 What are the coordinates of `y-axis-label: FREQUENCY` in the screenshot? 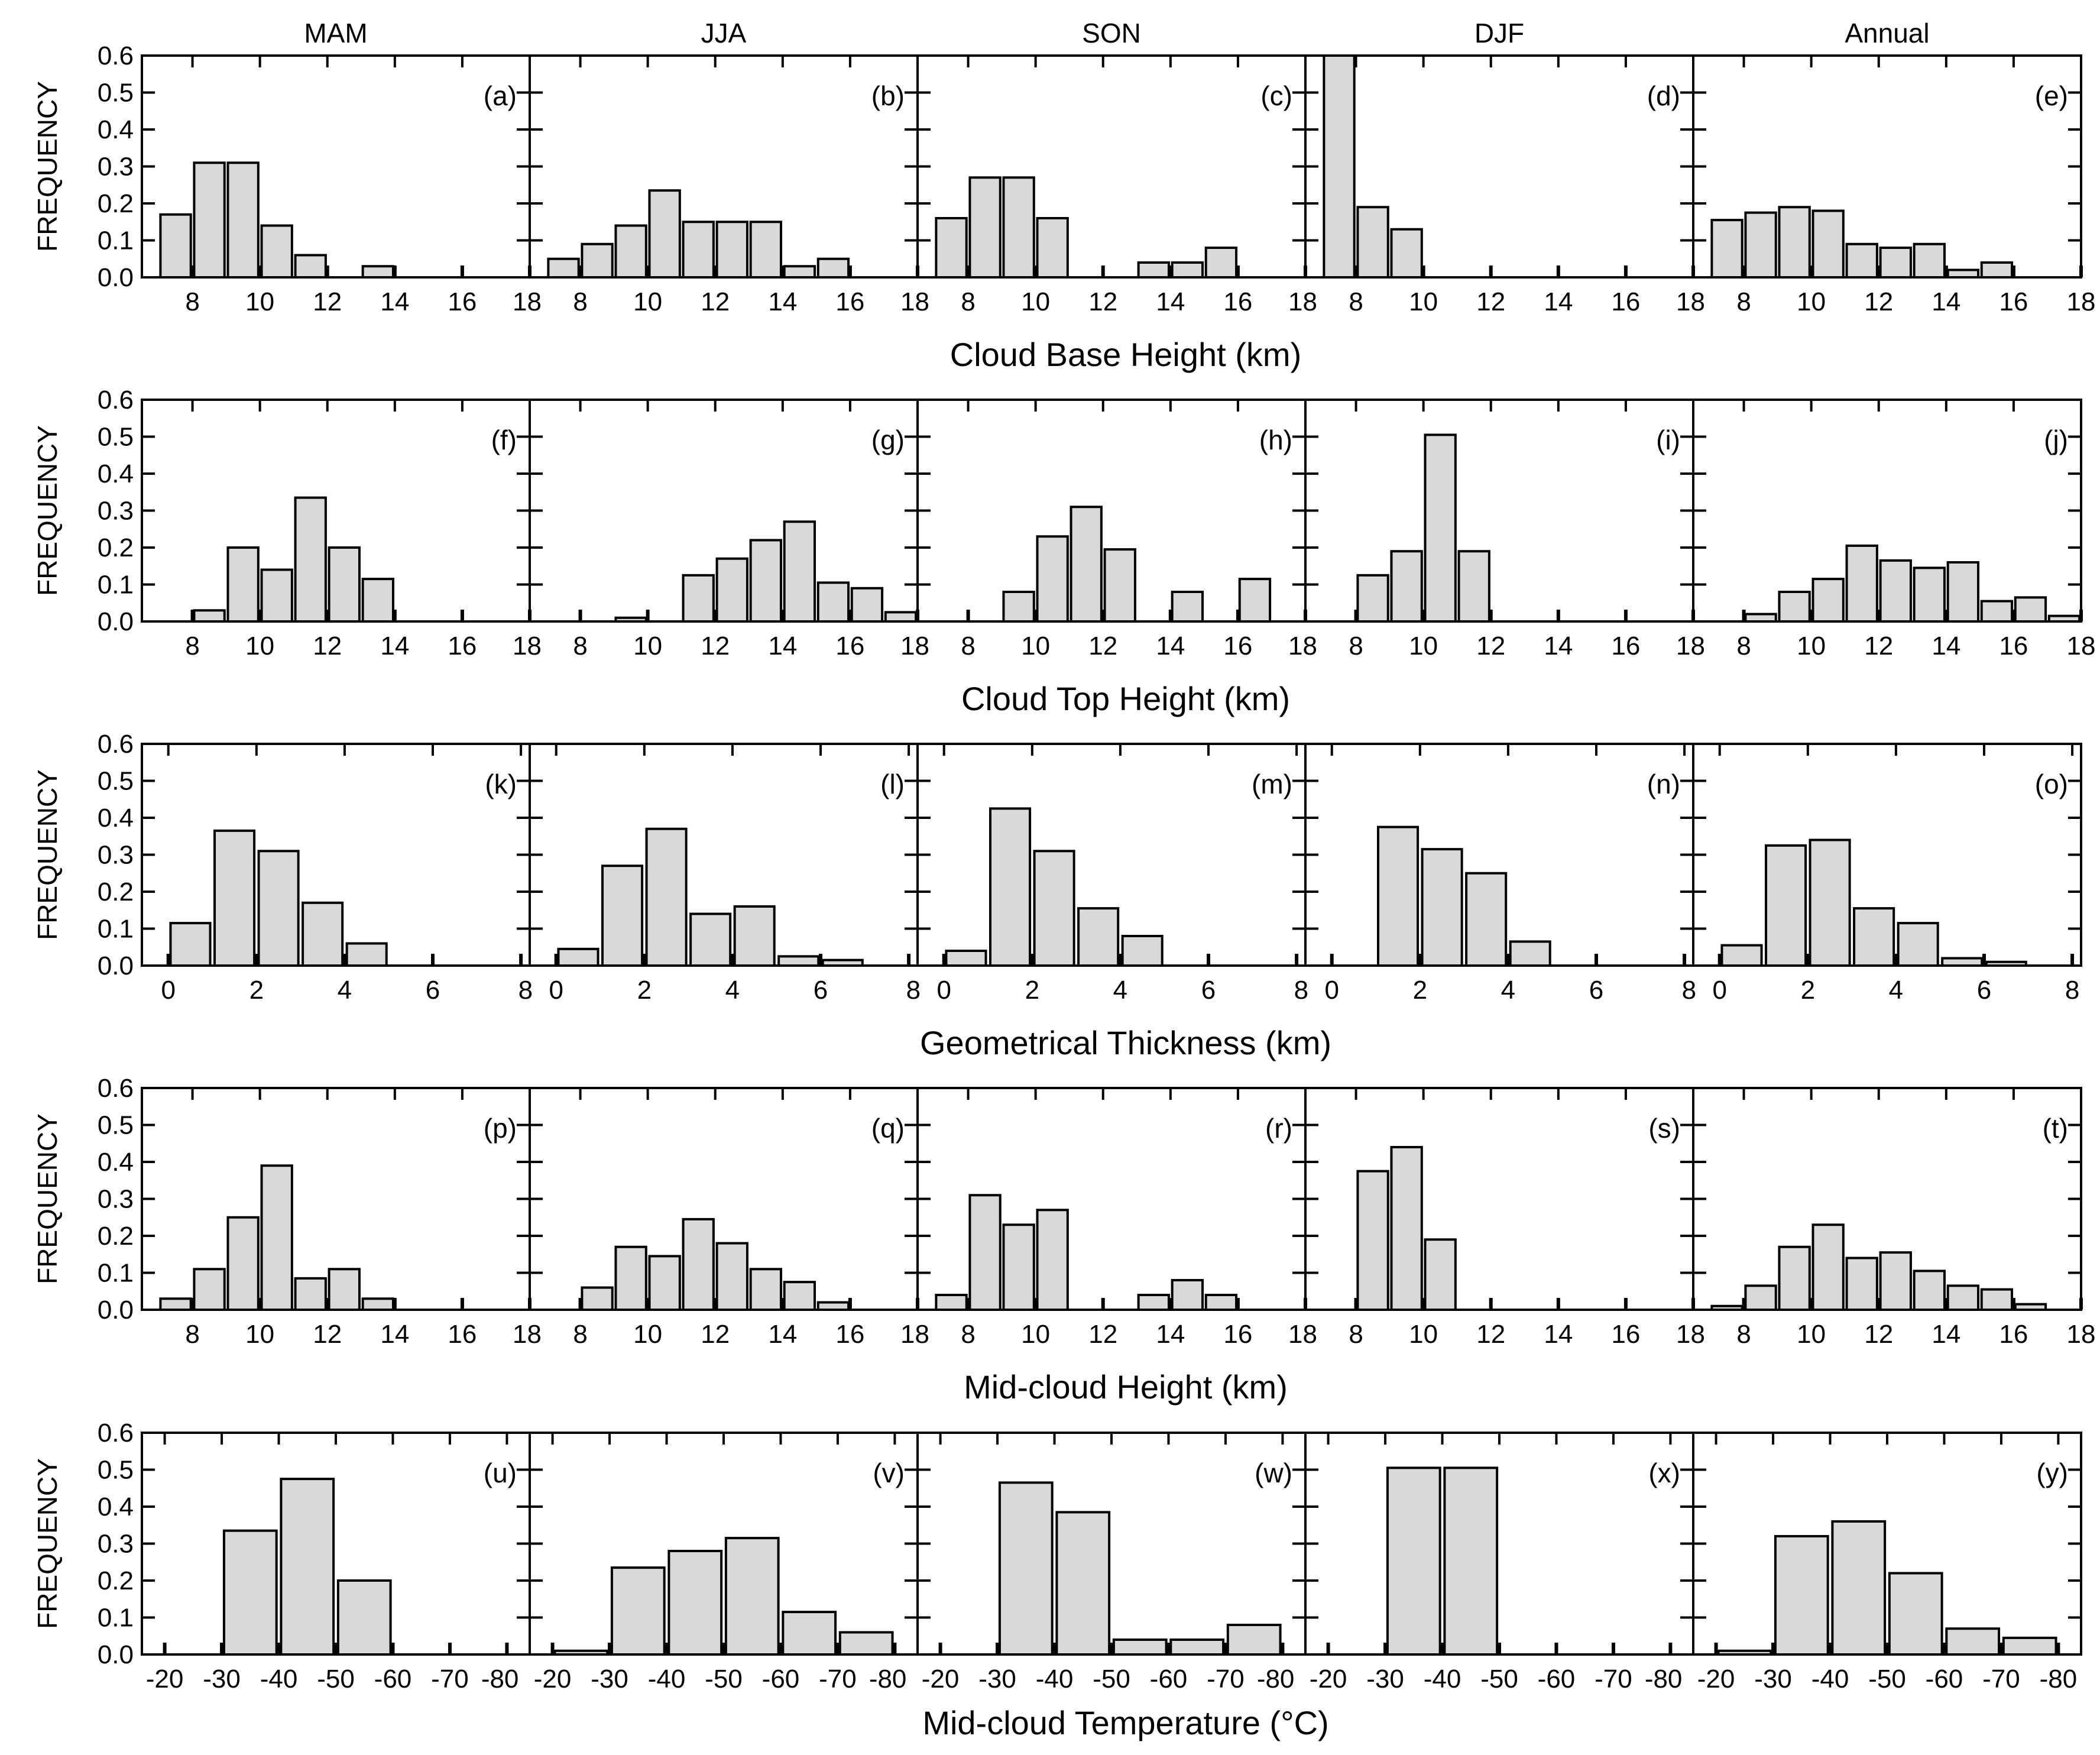 It's located at (47, 1198).